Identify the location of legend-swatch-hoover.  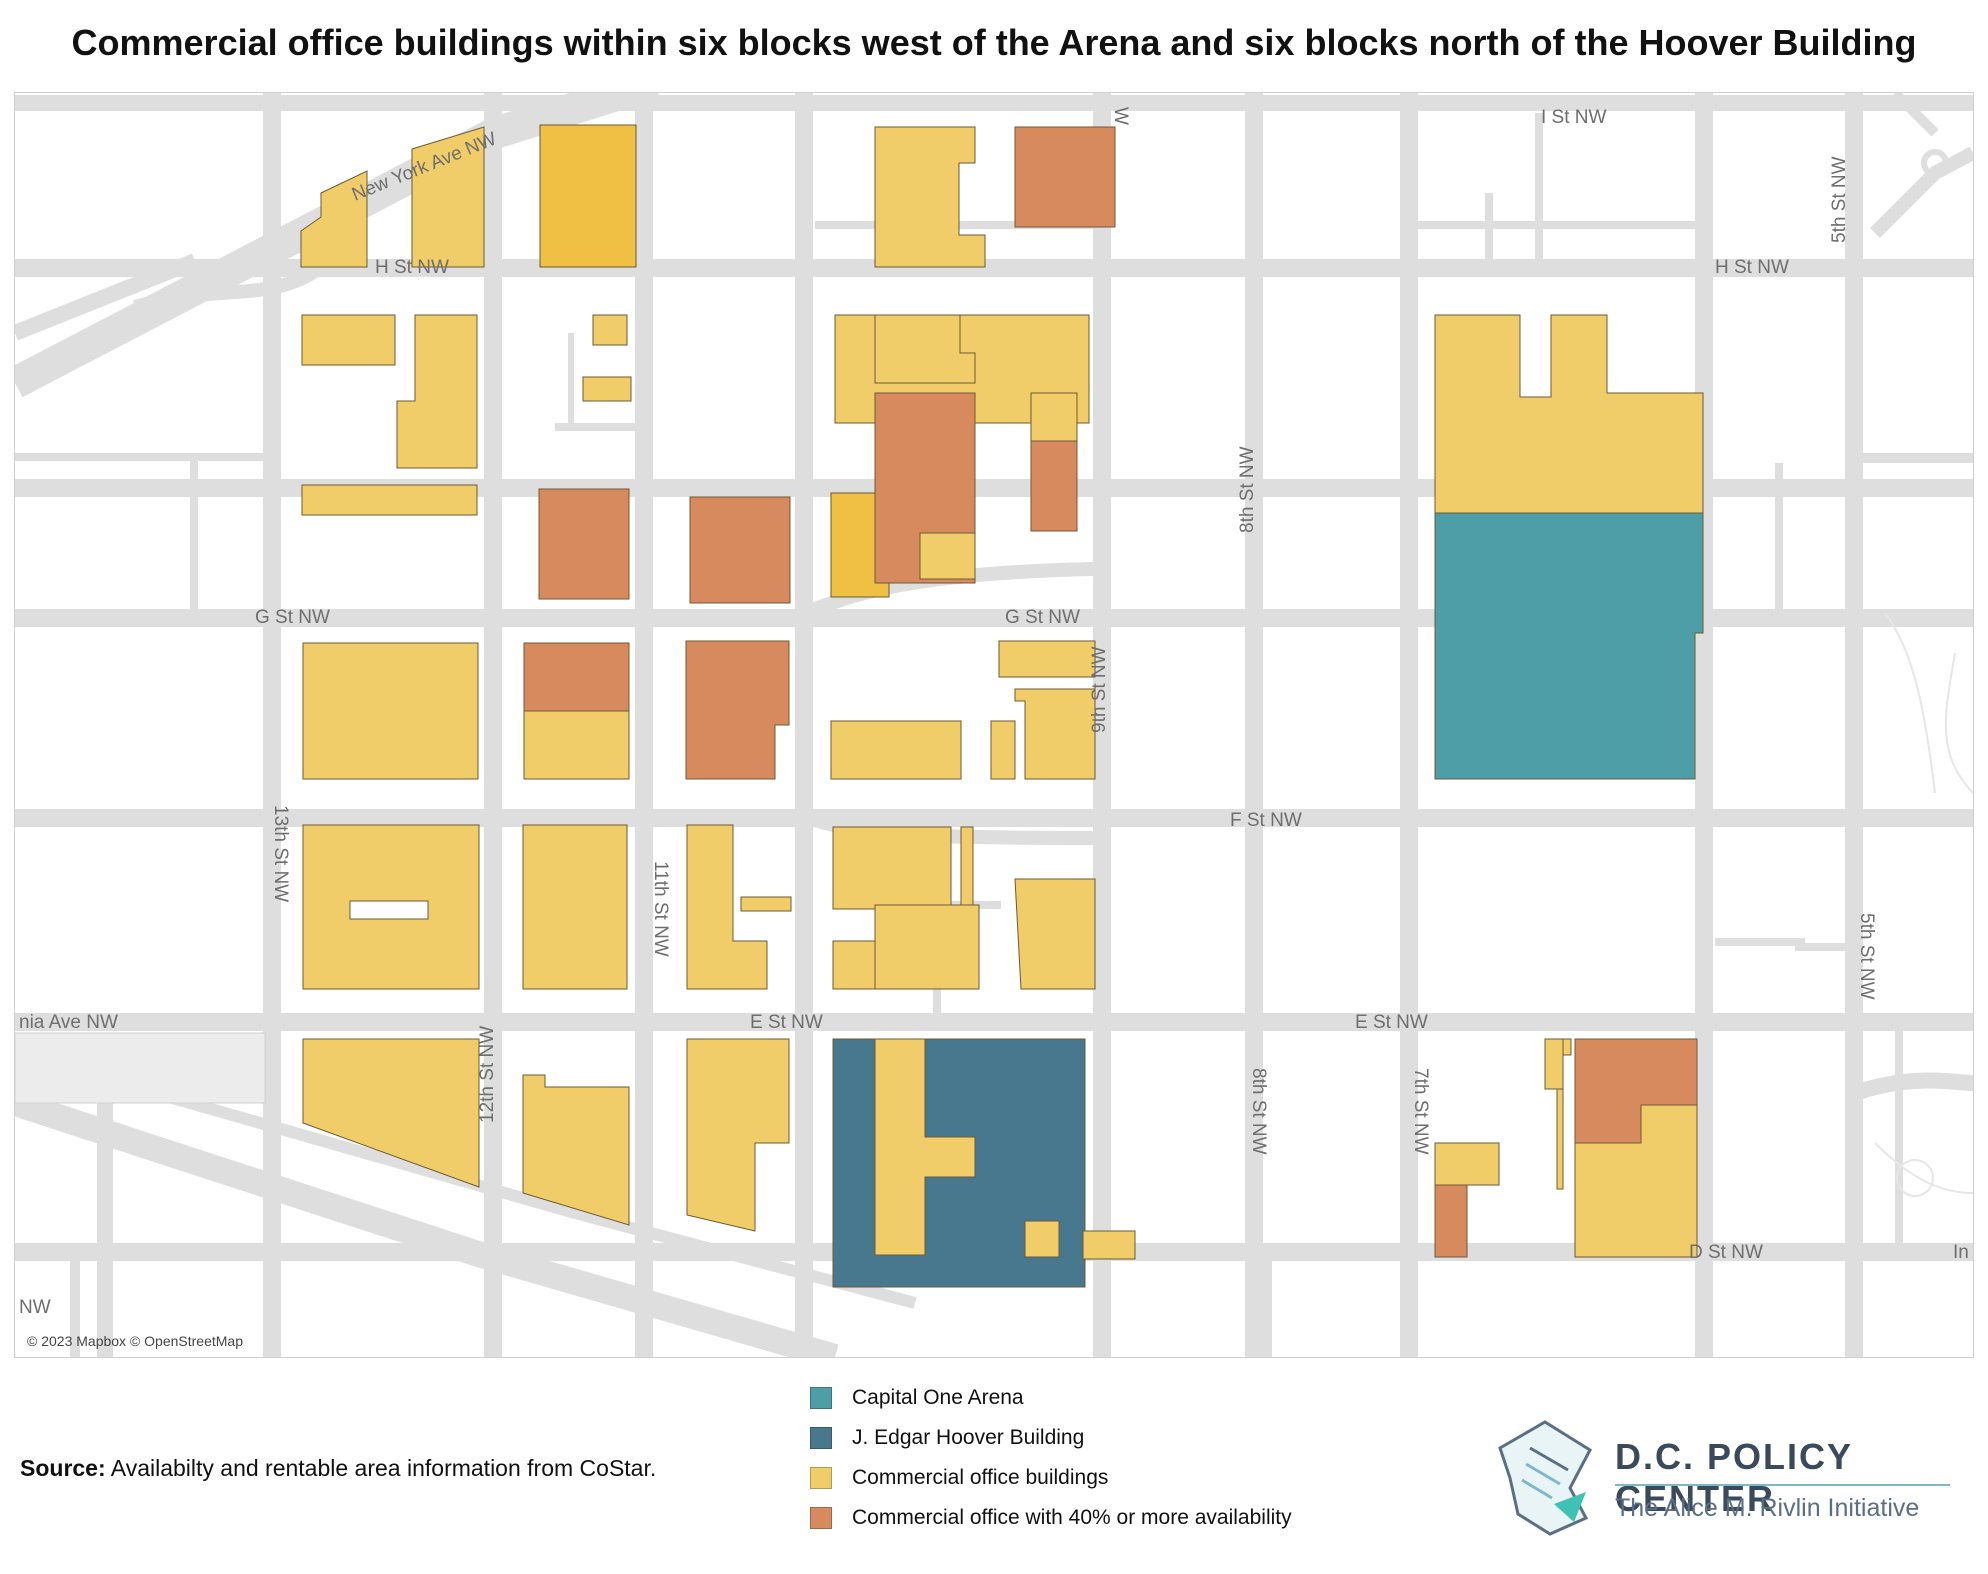
(821, 1438).